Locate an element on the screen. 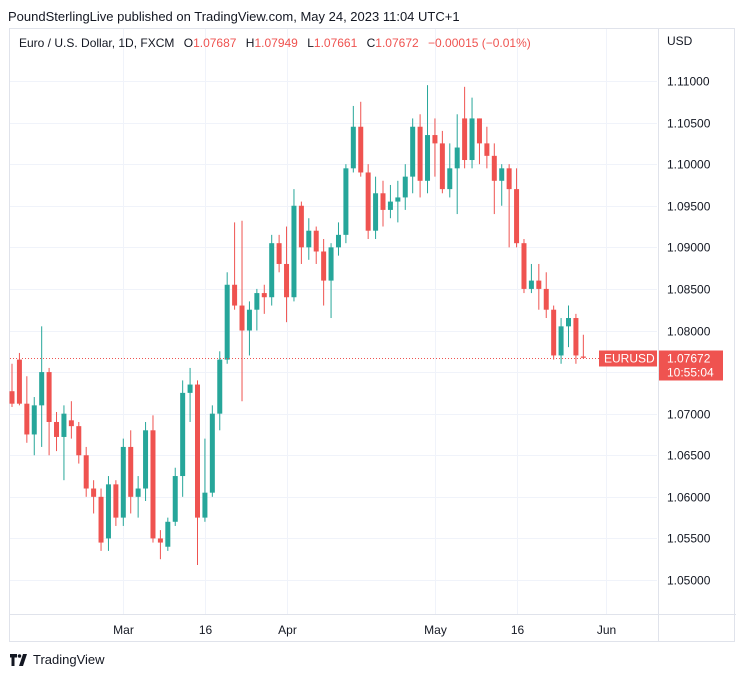 The image size is (739, 677). open-label: O is located at coordinates (188, 43).